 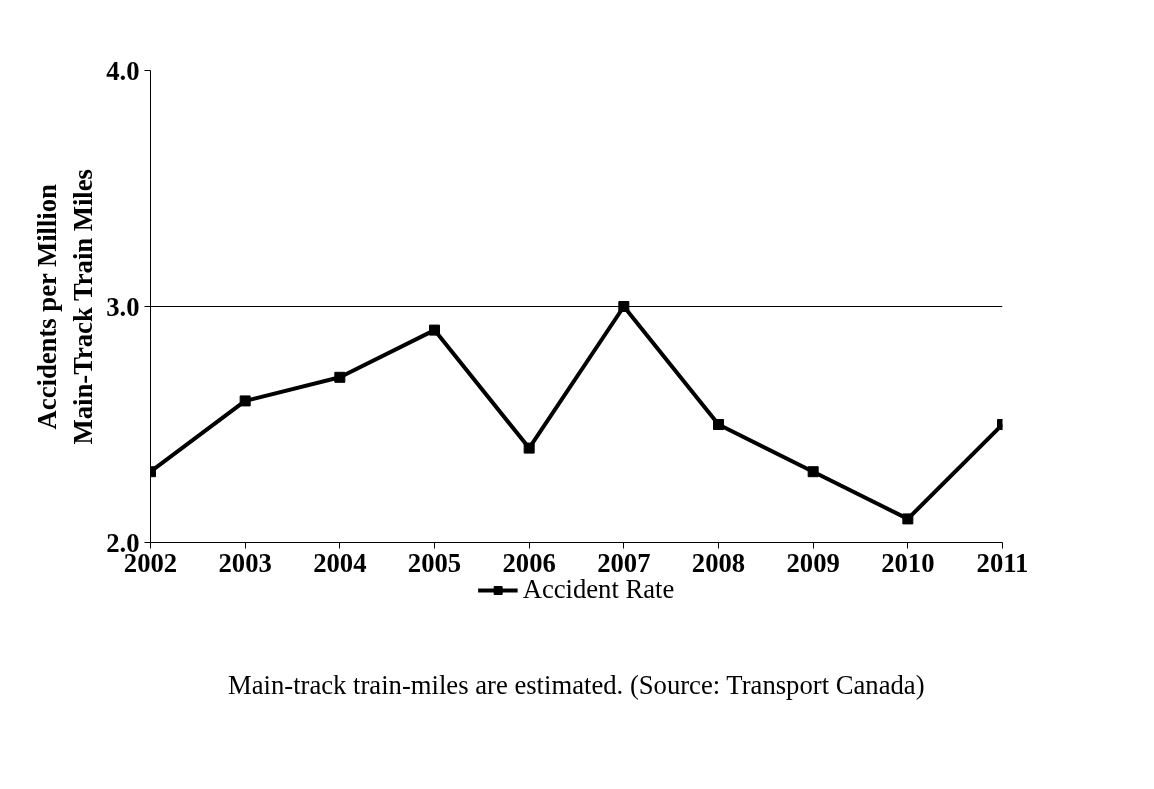 I want to click on x-tick-label: 2011, so click(x=1002, y=562).